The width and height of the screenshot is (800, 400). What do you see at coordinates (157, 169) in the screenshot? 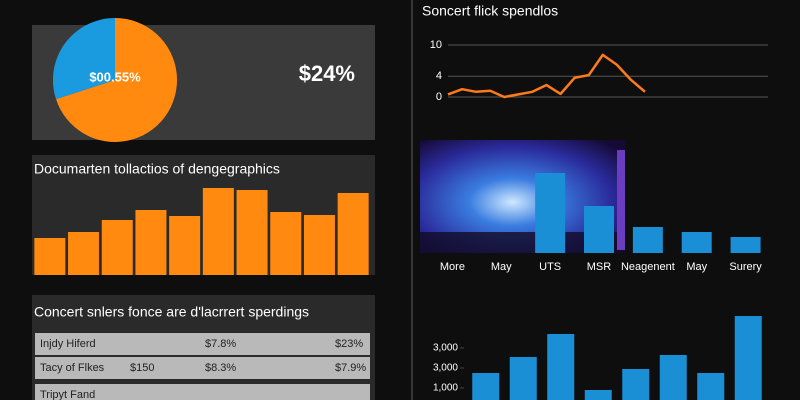
I see `bar-title: Documarten tollactios of dengegraphics` at bounding box center [157, 169].